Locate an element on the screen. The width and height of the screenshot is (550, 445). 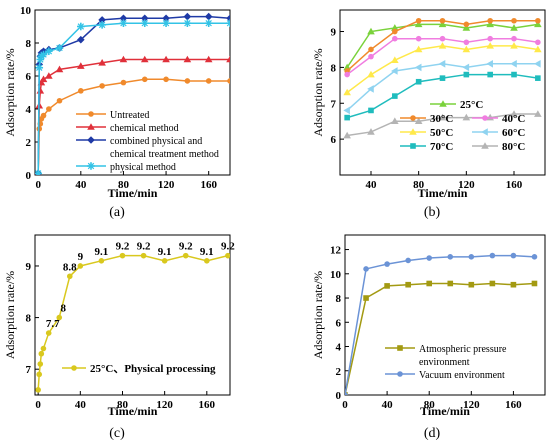
data-label: 7.7 is located at coordinates (53, 324).